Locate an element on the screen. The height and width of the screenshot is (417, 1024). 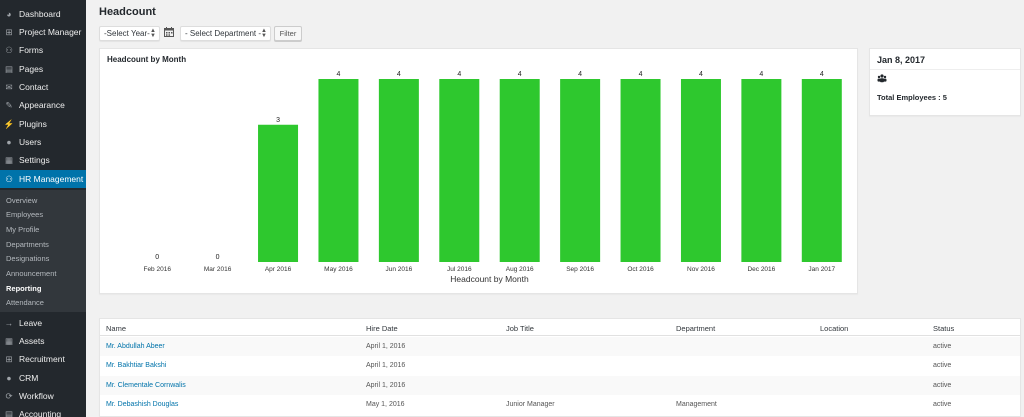
x-tick-label: Dec 2016 is located at coordinates (761, 269).